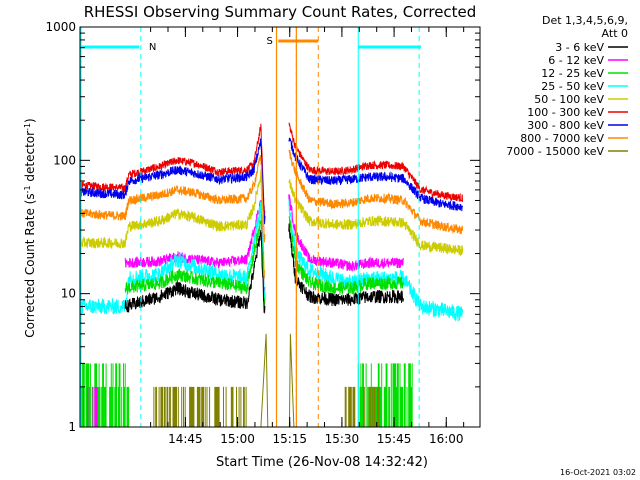 The height and width of the screenshot is (480, 640). What do you see at coordinates (342, 439) in the screenshot?
I see `x-tick-label: 15:30` at bounding box center [342, 439].